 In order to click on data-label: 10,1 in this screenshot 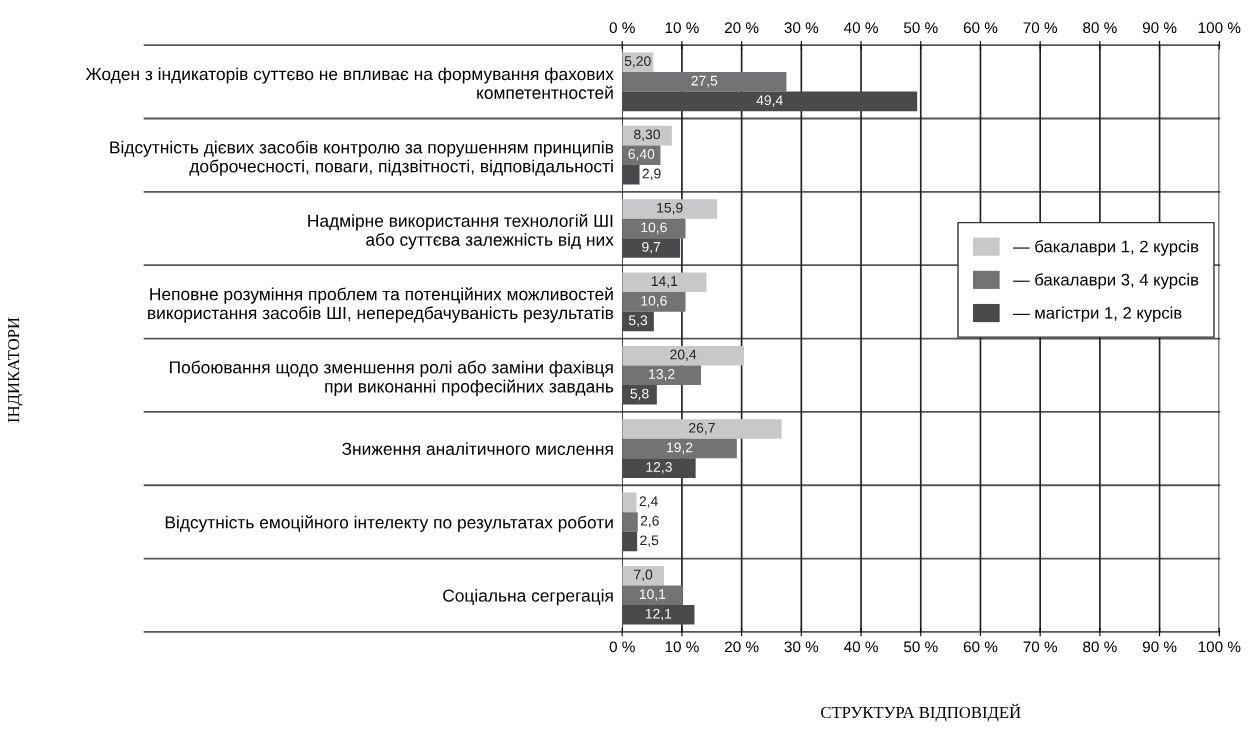, I will do `click(652, 595)`.